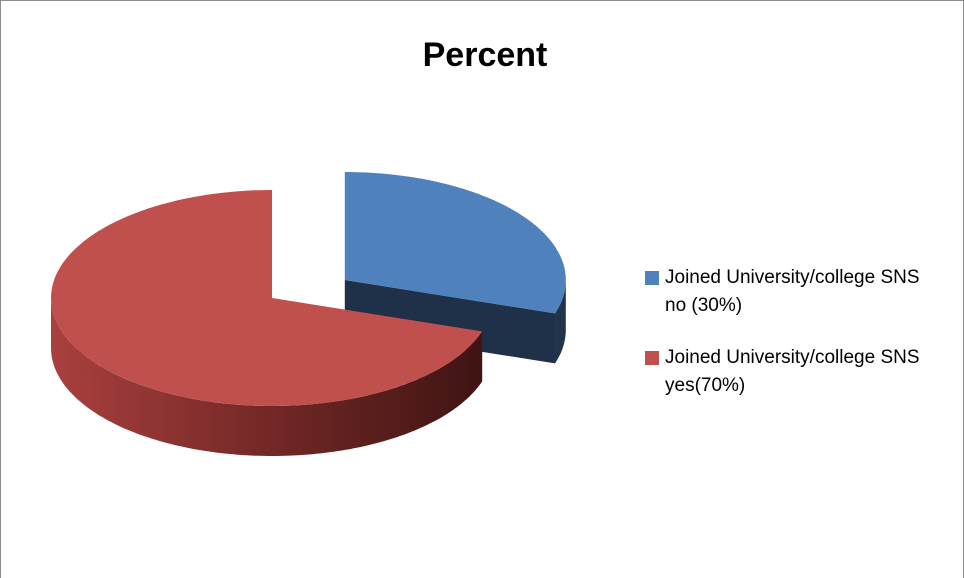 The image size is (964, 578). What do you see at coordinates (792, 371) in the screenshot?
I see `legend-label: Joined University/college SNS yes(70%)` at bounding box center [792, 371].